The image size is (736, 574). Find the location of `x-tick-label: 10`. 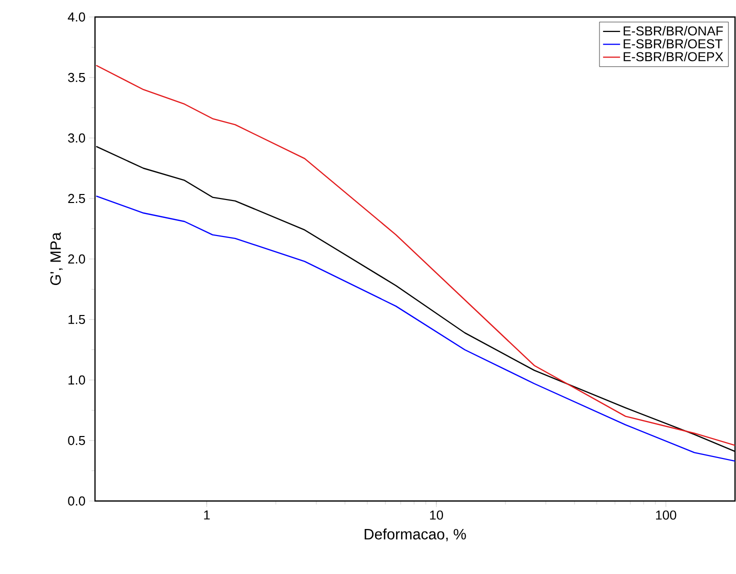

x-tick-label: 10 is located at coordinates (437, 515).